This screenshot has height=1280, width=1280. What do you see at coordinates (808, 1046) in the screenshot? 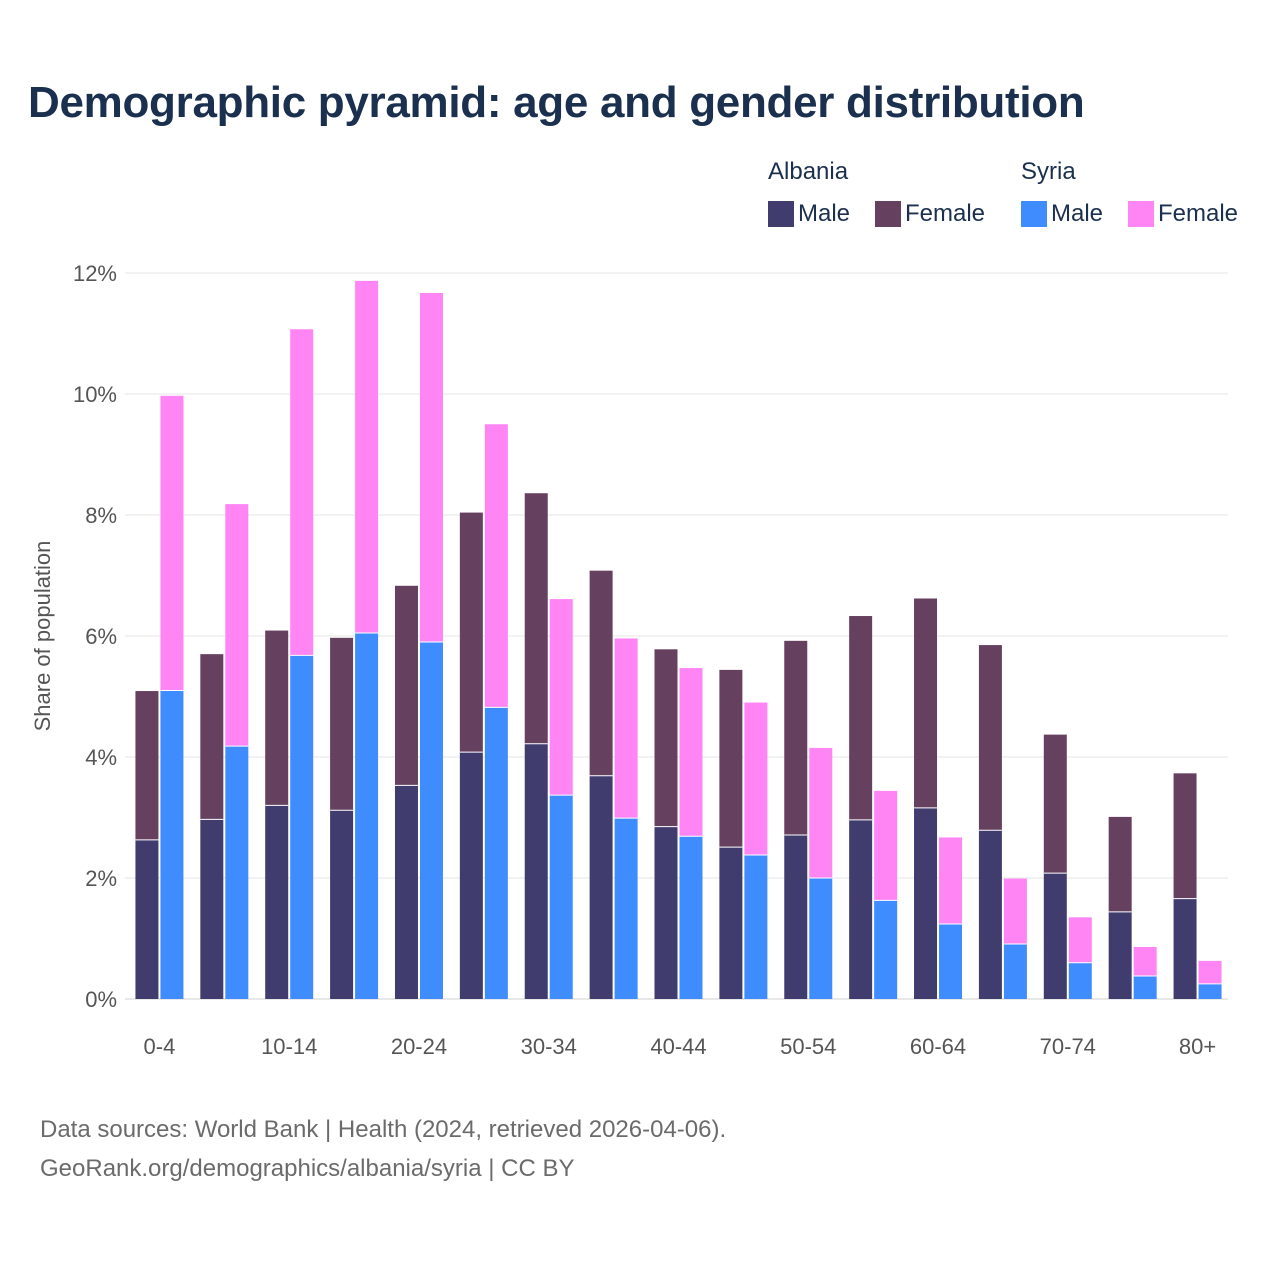
I see `x-tick-label: 50-54` at bounding box center [808, 1046].